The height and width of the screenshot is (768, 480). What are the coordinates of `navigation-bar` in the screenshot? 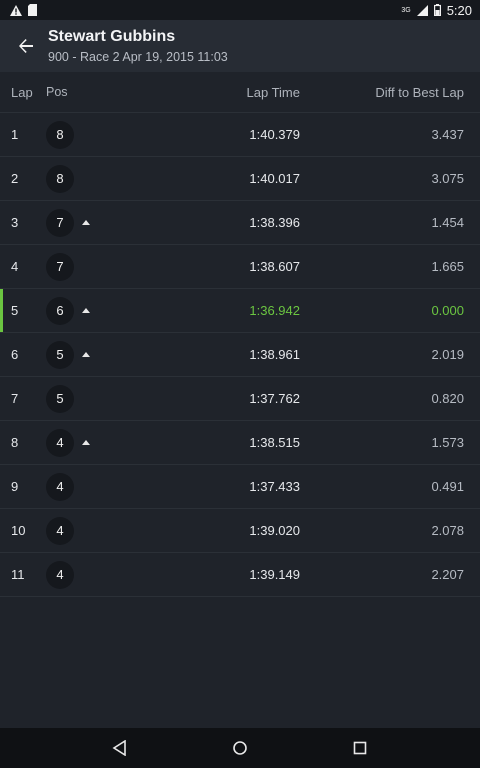 It's located at (240, 748).